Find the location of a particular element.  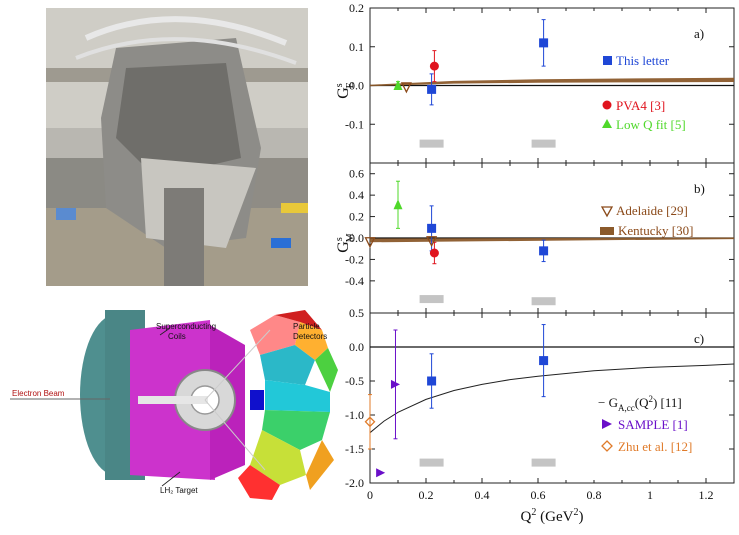

ytick-label-0-1: 0.0 is located at coordinates (356, 86).